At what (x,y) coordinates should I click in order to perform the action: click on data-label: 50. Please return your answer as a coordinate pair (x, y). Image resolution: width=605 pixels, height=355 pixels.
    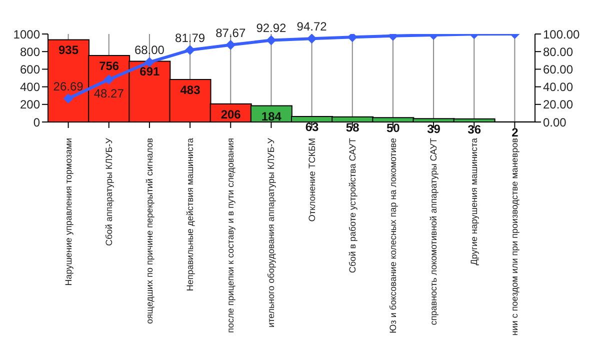
    Looking at the image, I should click on (393, 128).